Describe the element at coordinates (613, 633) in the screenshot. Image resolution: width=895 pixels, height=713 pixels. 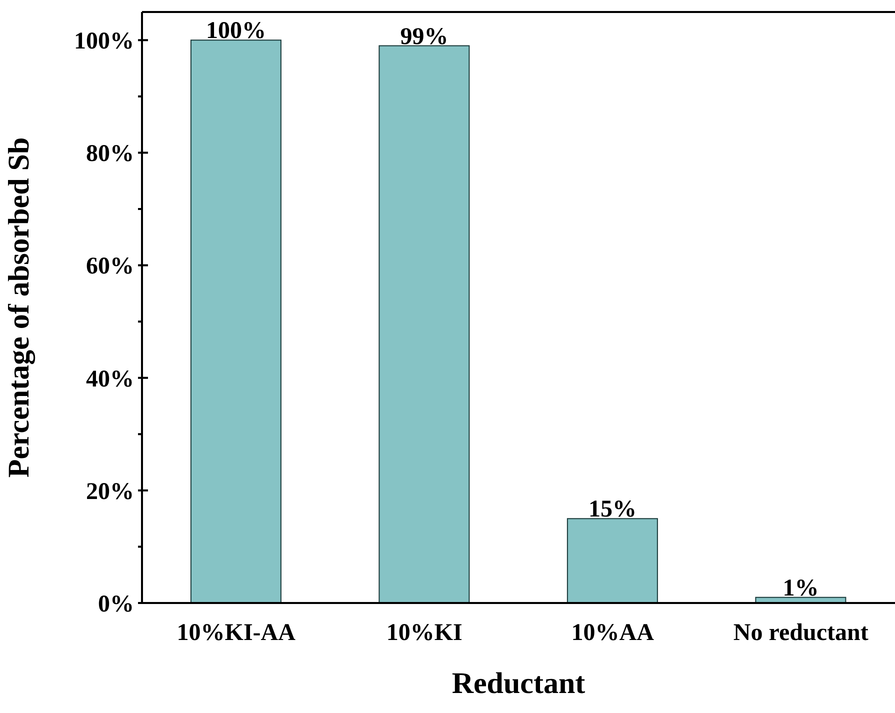
I see `x-tick-label: 10%AA` at that location.